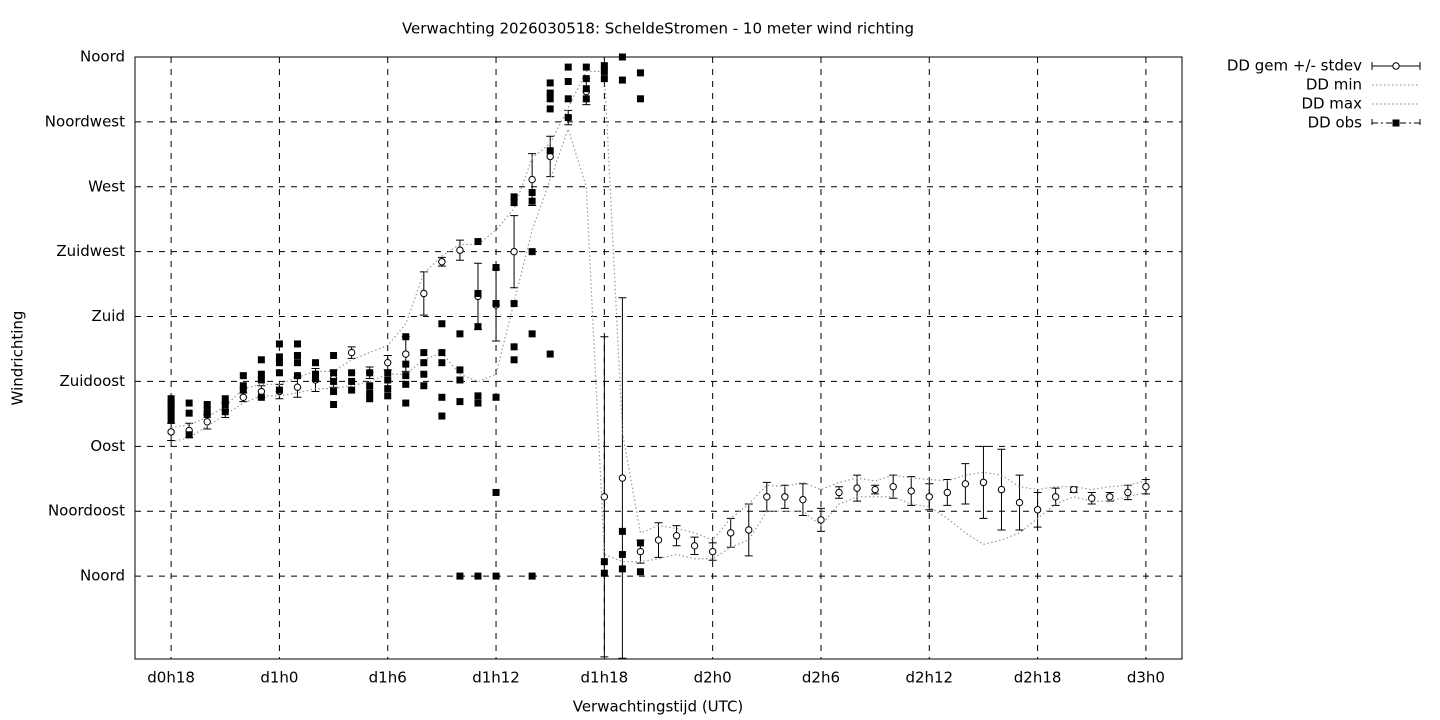 The height and width of the screenshot is (720, 1440). I want to click on x-tick-label: d1h12, so click(496, 678).